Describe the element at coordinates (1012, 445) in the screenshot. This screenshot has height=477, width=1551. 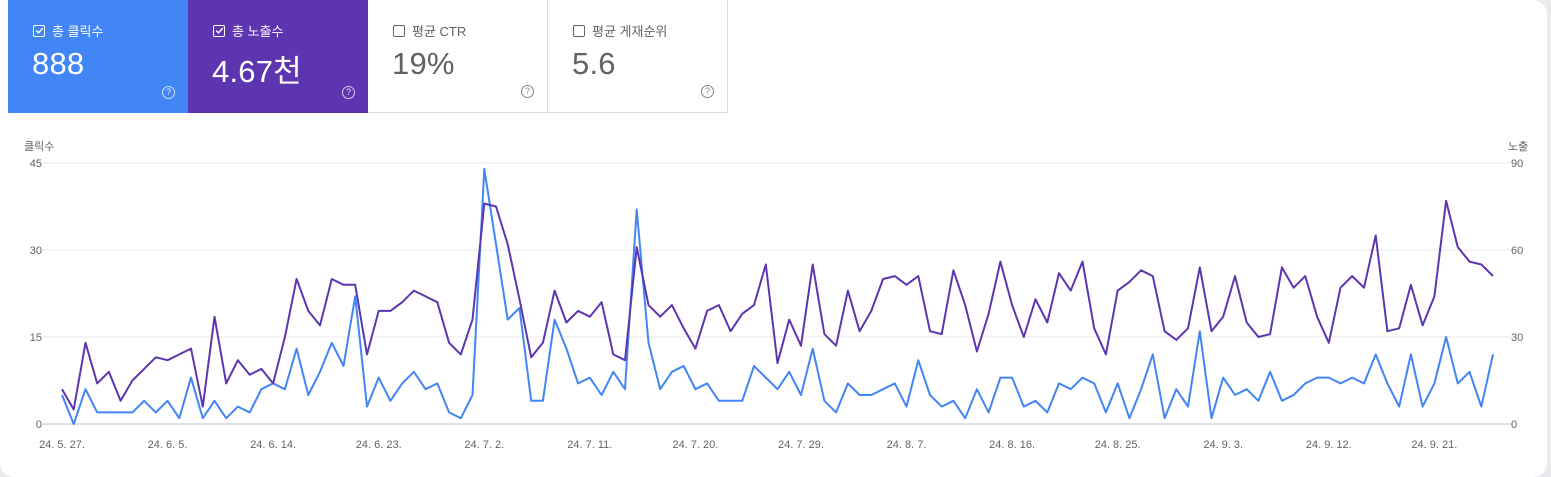
I see `x-tick-label: 24. 8. 16.` at that location.